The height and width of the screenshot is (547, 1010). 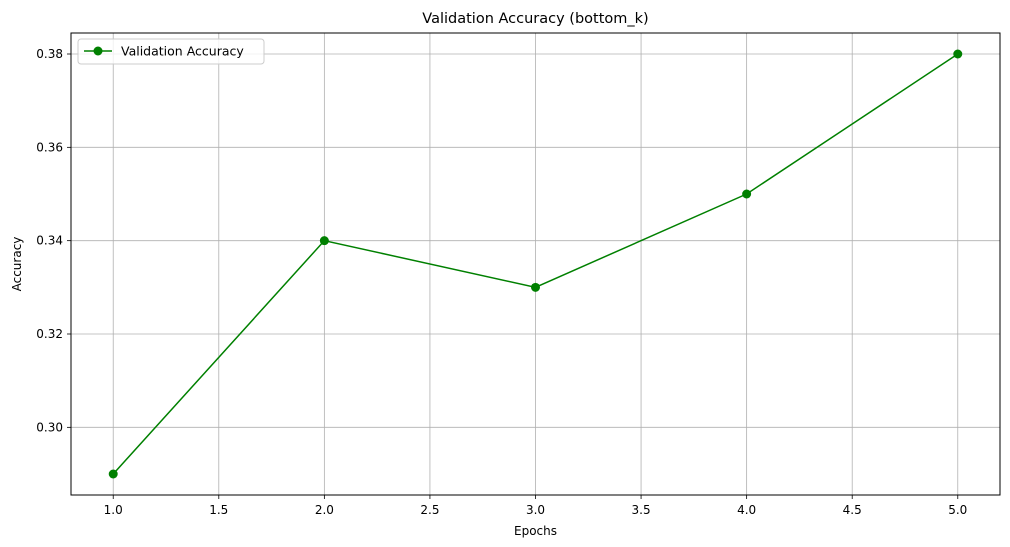 I want to click on legend: Validation Accuracy, so click(x=171, y=51).